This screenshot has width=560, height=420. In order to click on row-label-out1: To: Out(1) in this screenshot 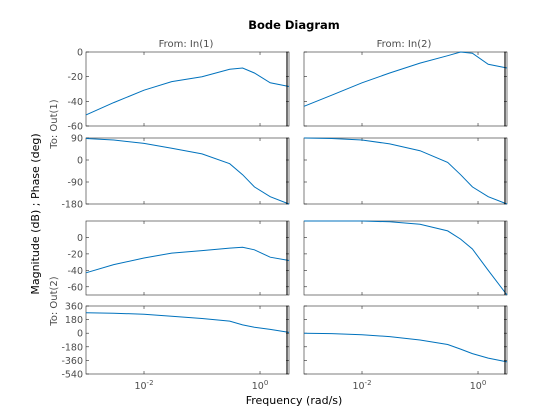, I will do `click(54, 124)`.